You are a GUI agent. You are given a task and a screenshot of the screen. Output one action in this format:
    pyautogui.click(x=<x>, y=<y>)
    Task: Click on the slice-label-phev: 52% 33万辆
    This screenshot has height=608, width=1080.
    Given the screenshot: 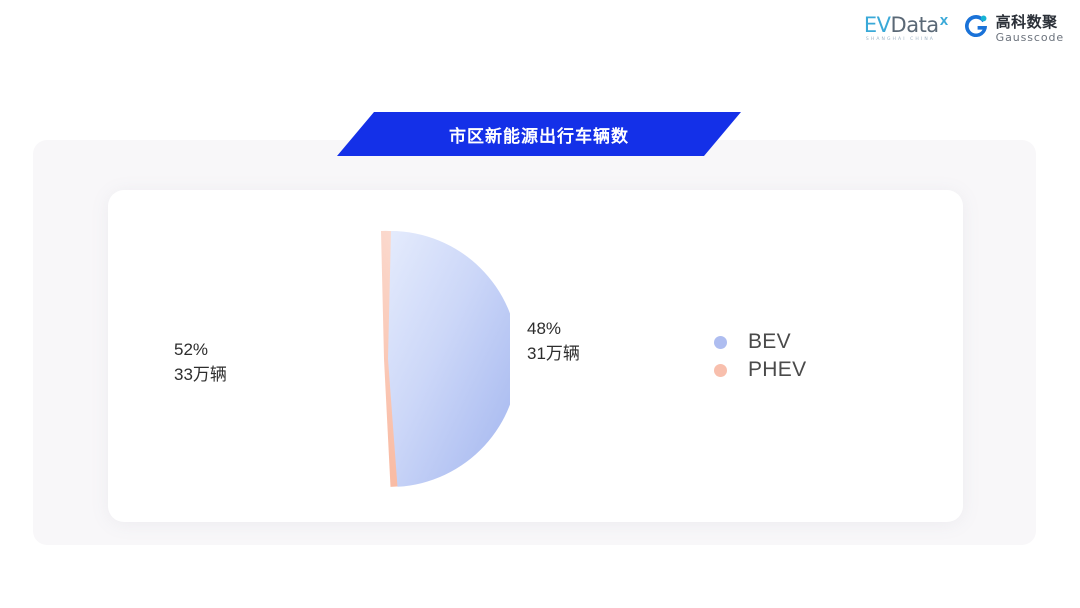 What is the action you would take?
    pyautogui.click(x=200, y=362)
    